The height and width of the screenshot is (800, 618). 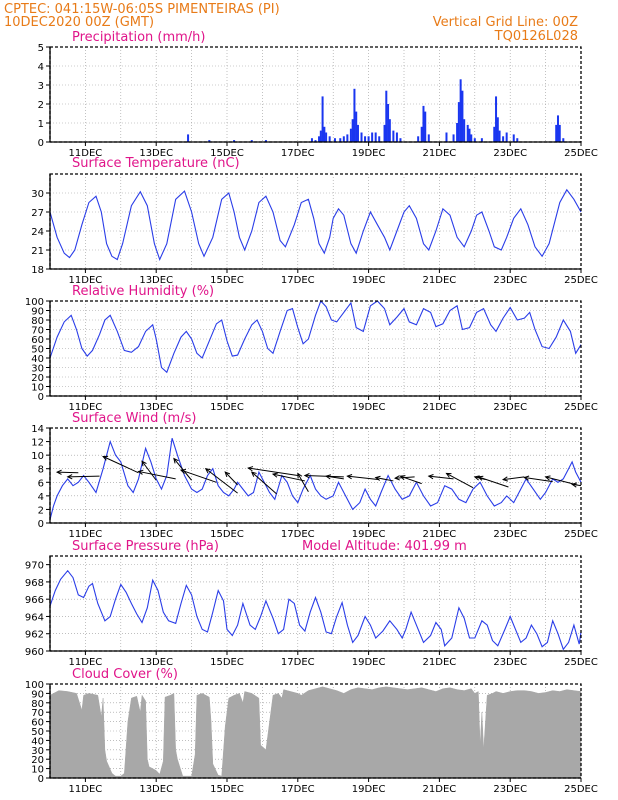 I want to click on y-tick-label: 21, so click(x=37, y=251).